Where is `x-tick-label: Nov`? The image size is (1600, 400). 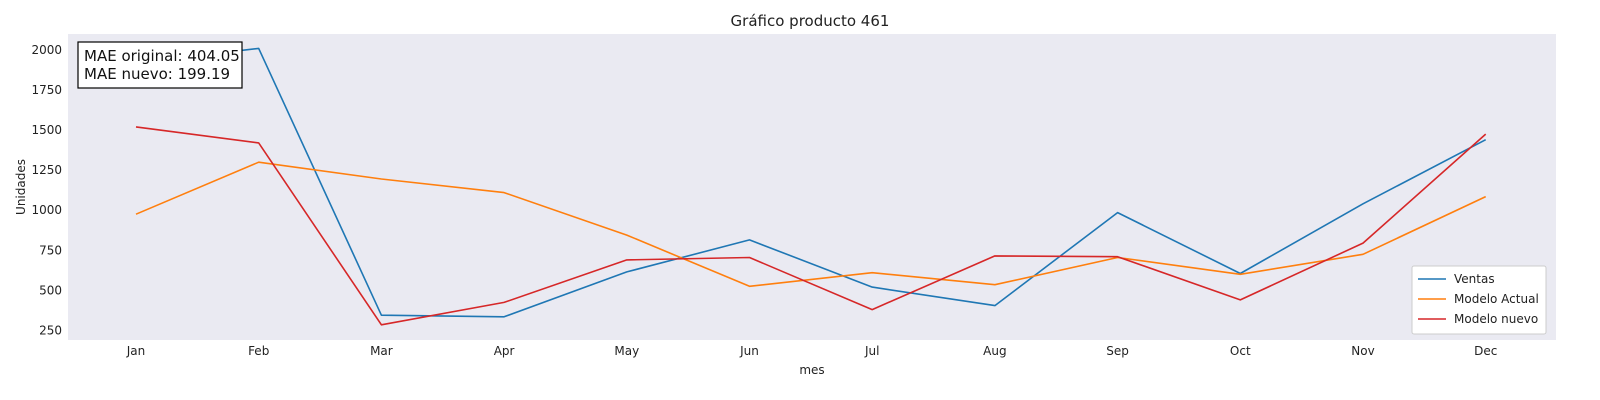 x-tick-label: Nov is located at coordinates (1362, 351).